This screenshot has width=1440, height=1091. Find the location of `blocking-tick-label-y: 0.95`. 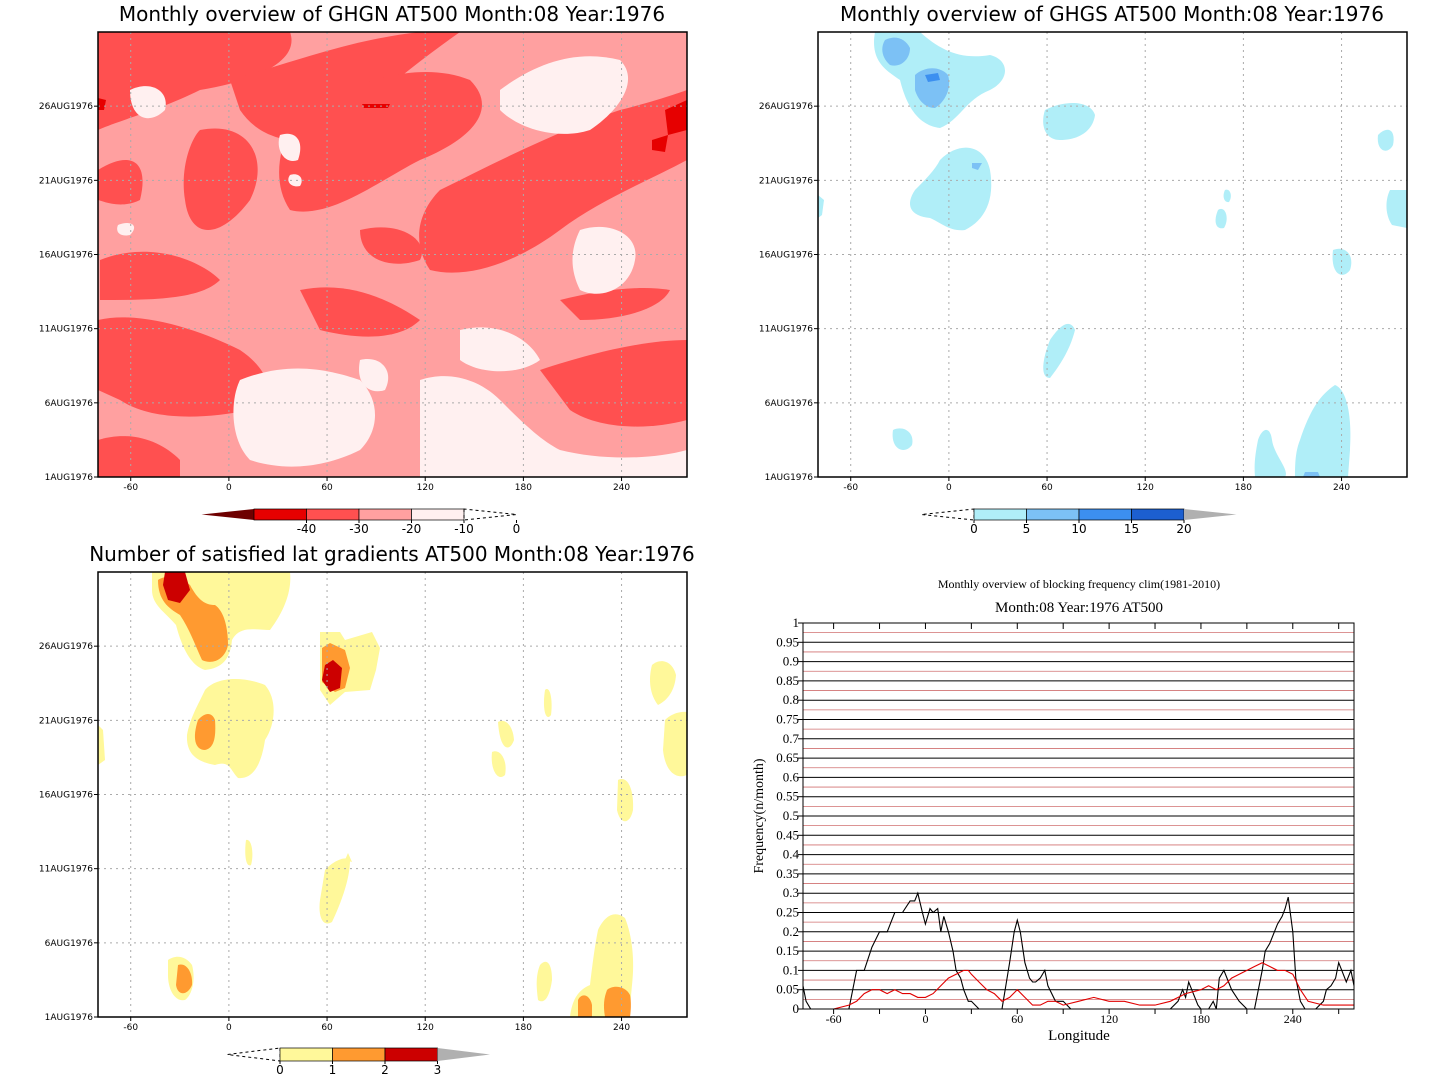

blocking-tick-label-y: 0.95 is located at coordinates (787, 641).